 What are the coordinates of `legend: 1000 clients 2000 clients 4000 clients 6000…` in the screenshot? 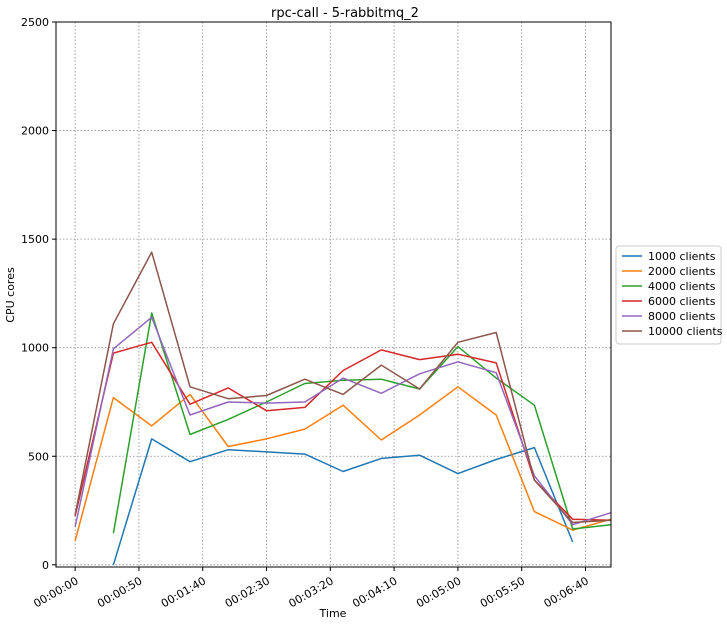 It's located at (669, 295).